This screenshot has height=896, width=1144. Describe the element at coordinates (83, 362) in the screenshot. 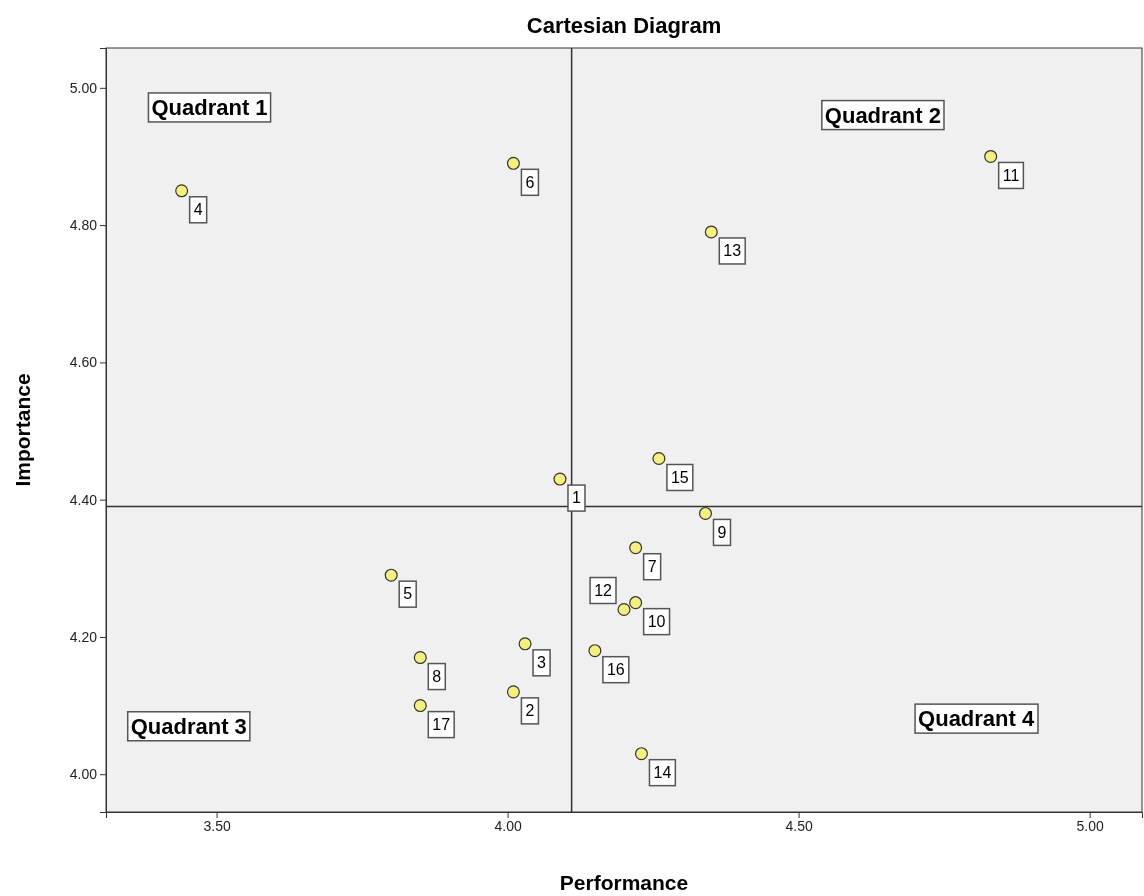

I see `y-tick-label: 4.60` at that location.